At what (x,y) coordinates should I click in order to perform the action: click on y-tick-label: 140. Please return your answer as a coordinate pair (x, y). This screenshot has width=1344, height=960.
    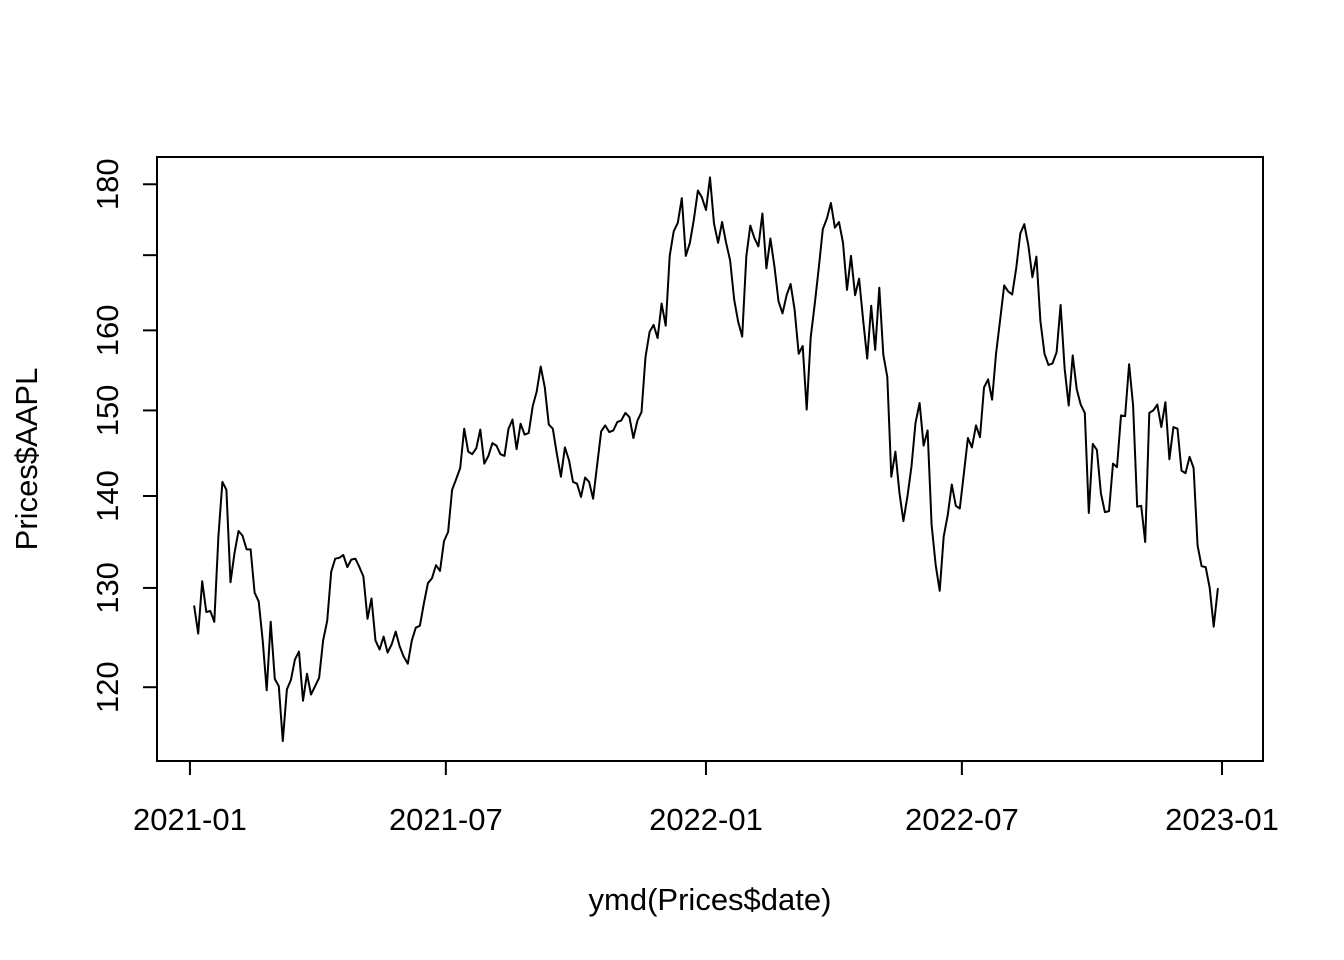
    Looking at the image, I should click on (107, 496).